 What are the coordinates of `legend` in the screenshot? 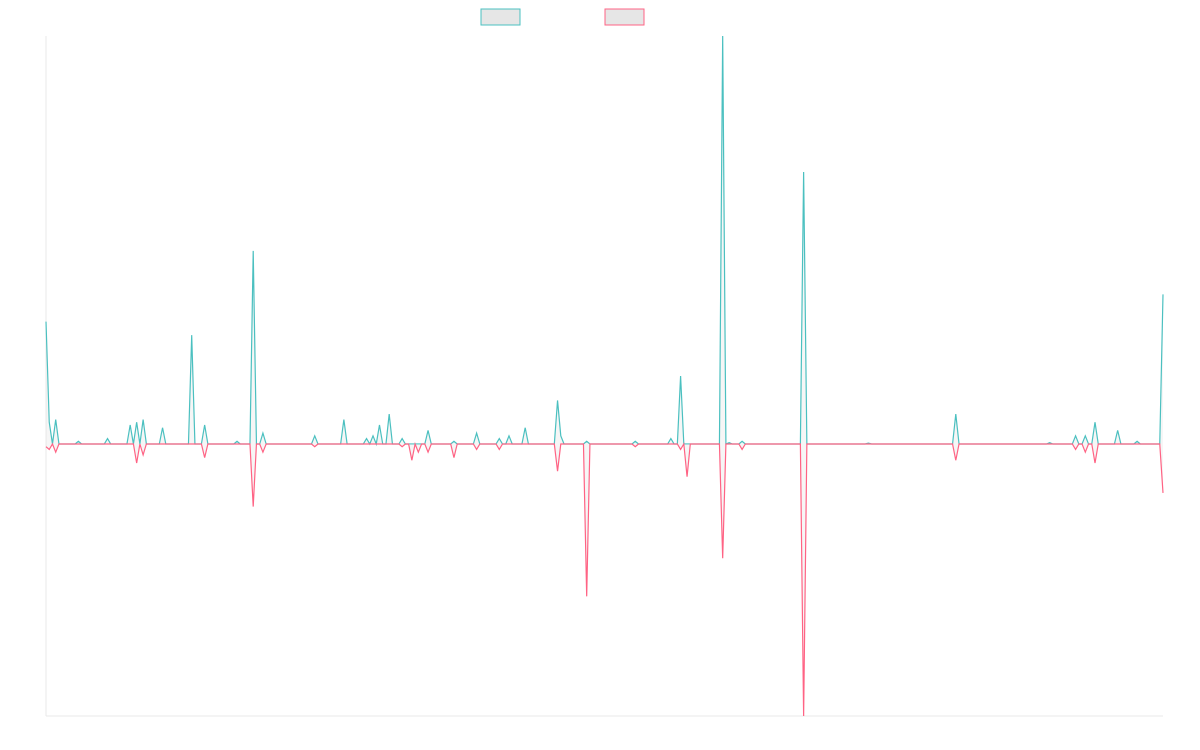 It's located at (562, 17).